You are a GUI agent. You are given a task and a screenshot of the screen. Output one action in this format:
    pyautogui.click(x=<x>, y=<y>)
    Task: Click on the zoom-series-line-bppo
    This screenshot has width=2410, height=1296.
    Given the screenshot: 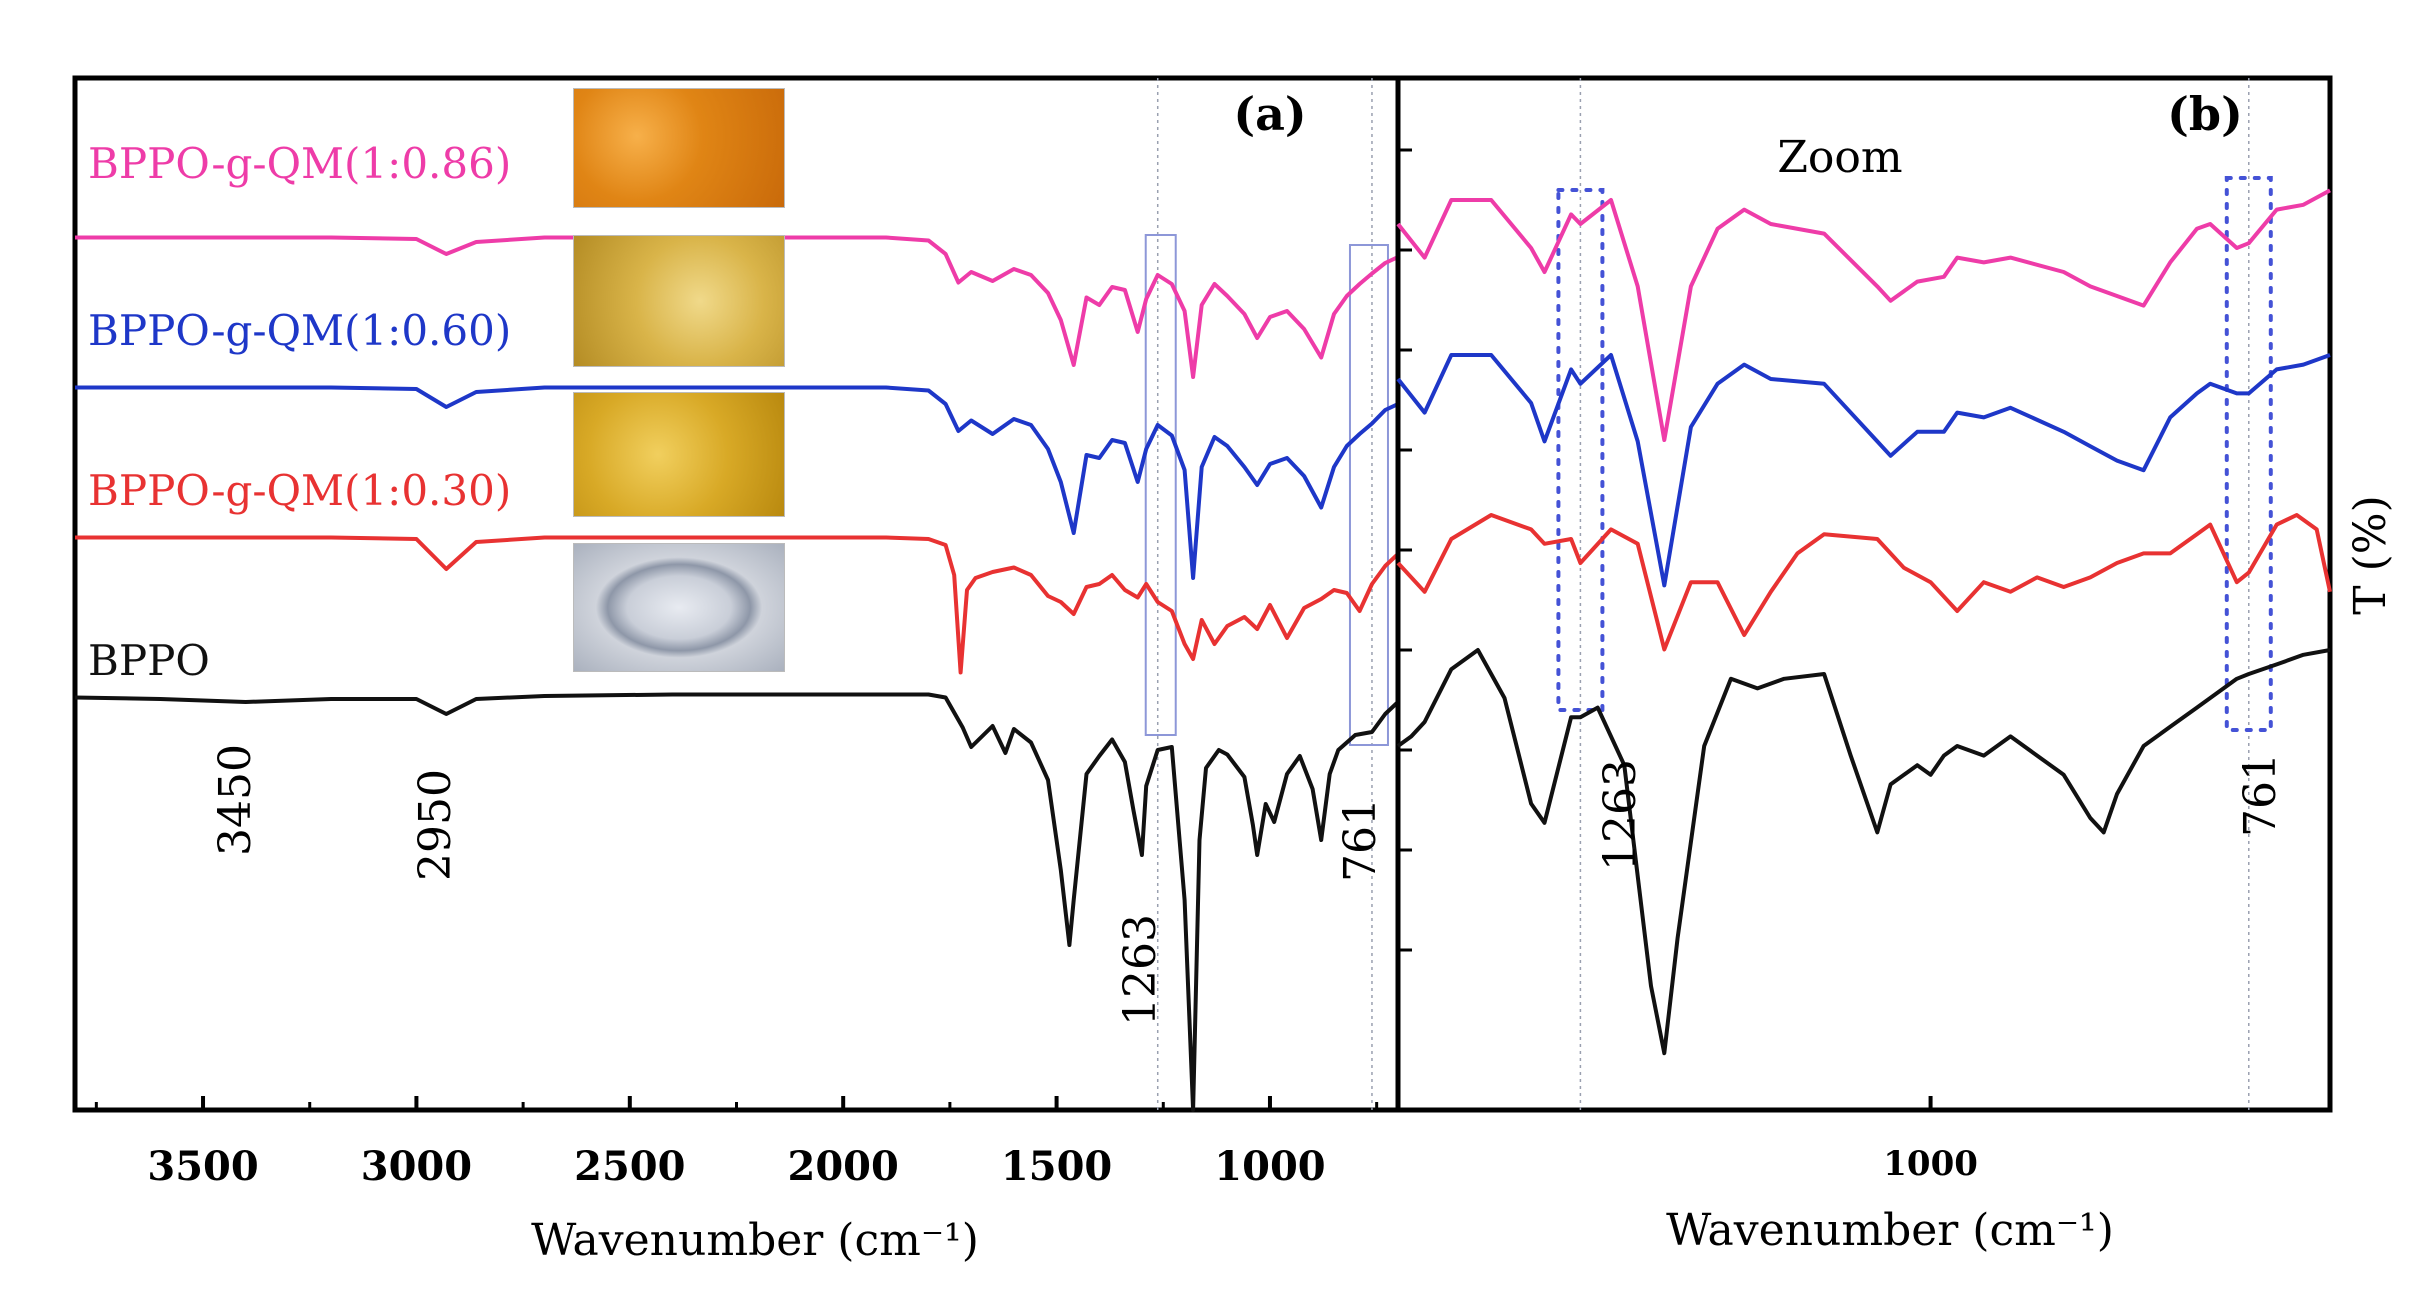 What is the action you would take?
    pyautogui.click(x=1863, y=852)
    